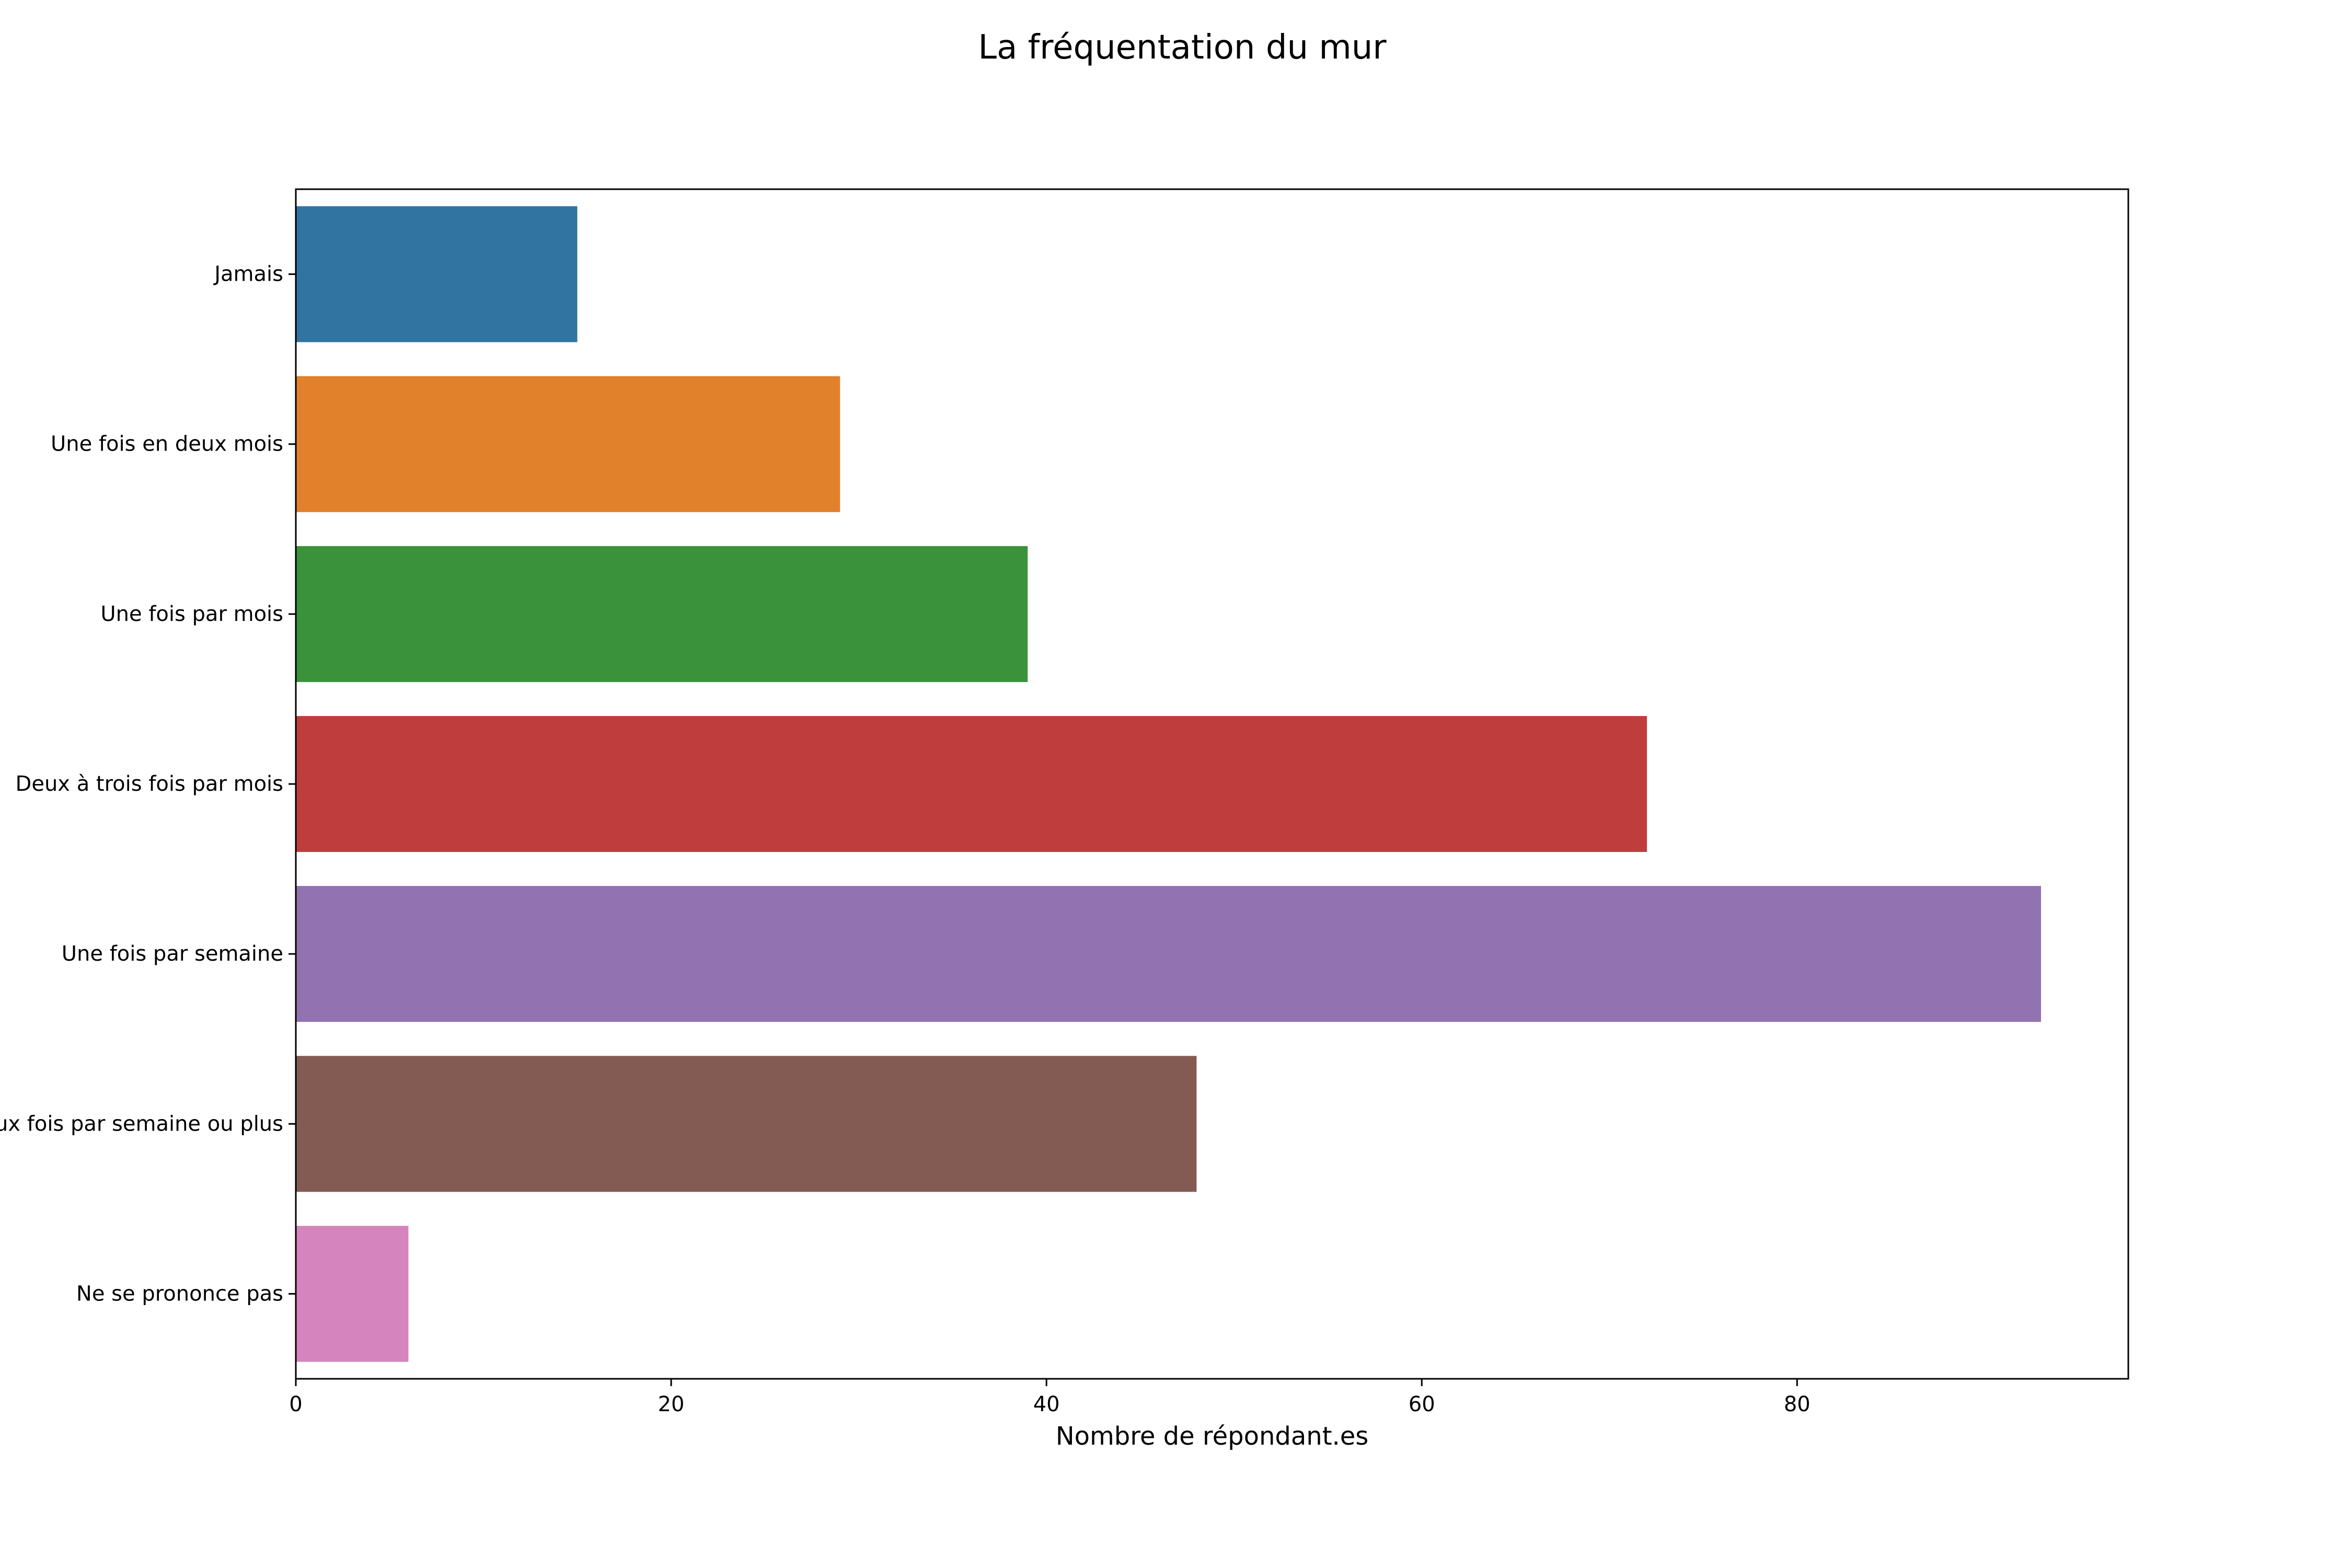  Describe the element at coordinates (1182, 47) in the screenshot. I see `chart-title: La fréquentation du mur` at that location.